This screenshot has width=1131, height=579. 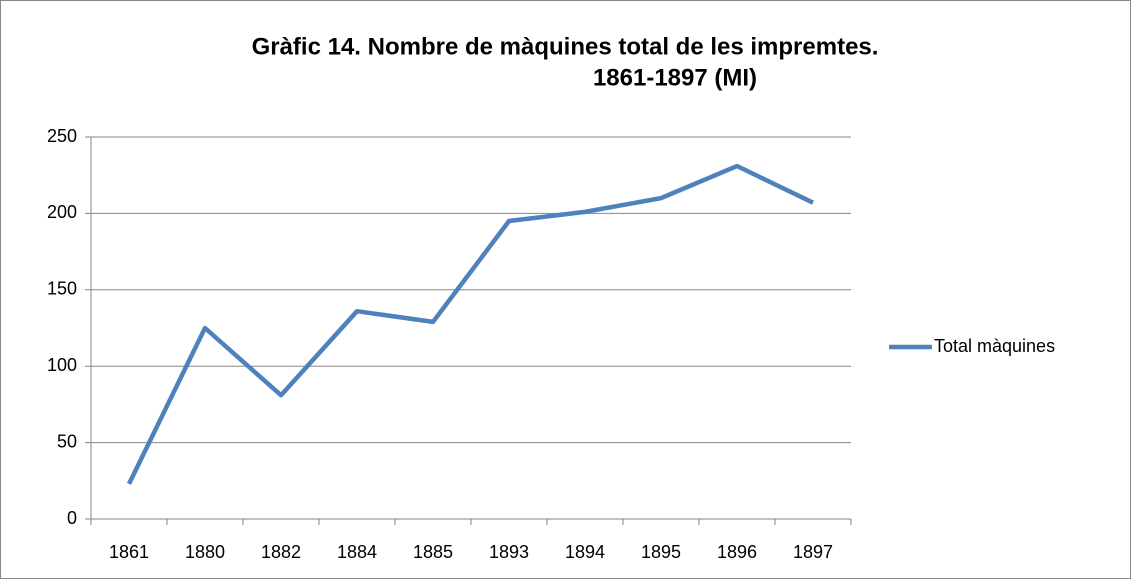 What do you see at coordinates (205, 552) in the screenshot?
I see `x-tick-label: 1880` at bounding box center [205, 552].